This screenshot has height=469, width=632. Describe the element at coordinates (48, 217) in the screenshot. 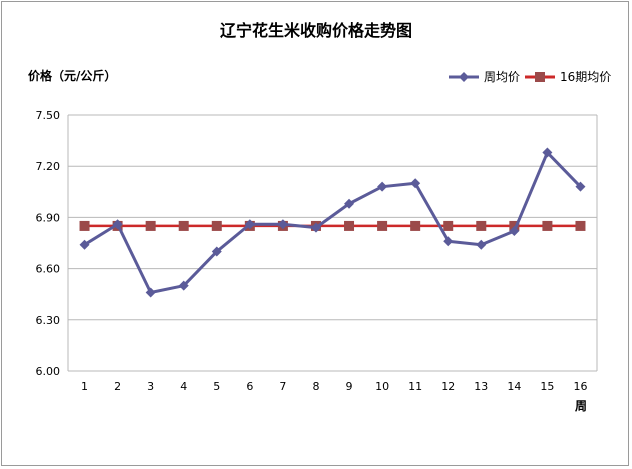

I see `y-tick-label: 6.90` at that location.